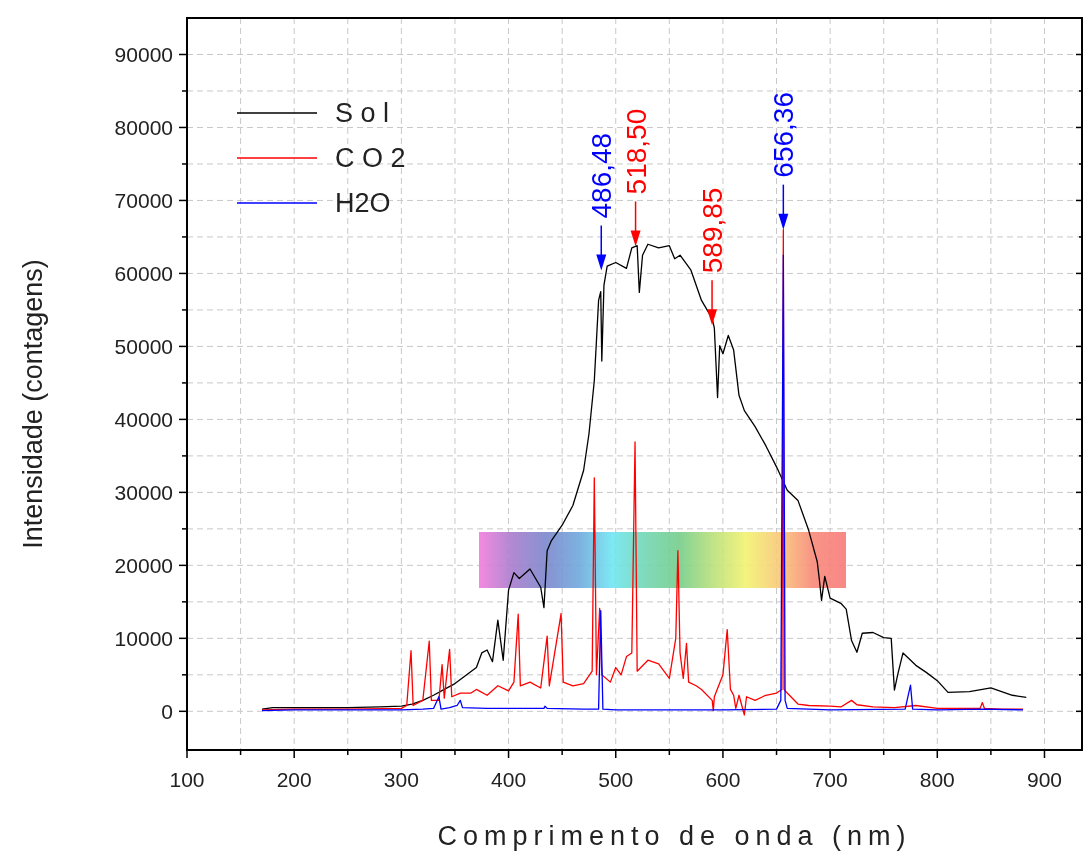  What do you see at coordinates (937, 779) in the screenshot?
I see `x-tick-label: 800` at bounding box center [937, 779].